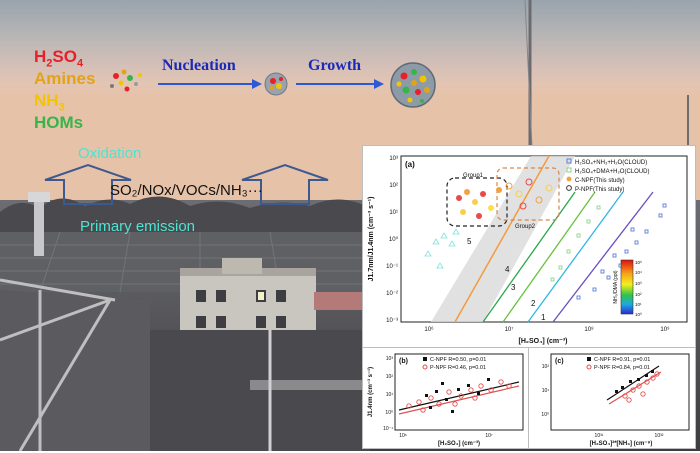  What do you see at coordinates (59, 122) in the screenshot?
I see `species-label-homs: HOMs` at bounding box center [59, 122].